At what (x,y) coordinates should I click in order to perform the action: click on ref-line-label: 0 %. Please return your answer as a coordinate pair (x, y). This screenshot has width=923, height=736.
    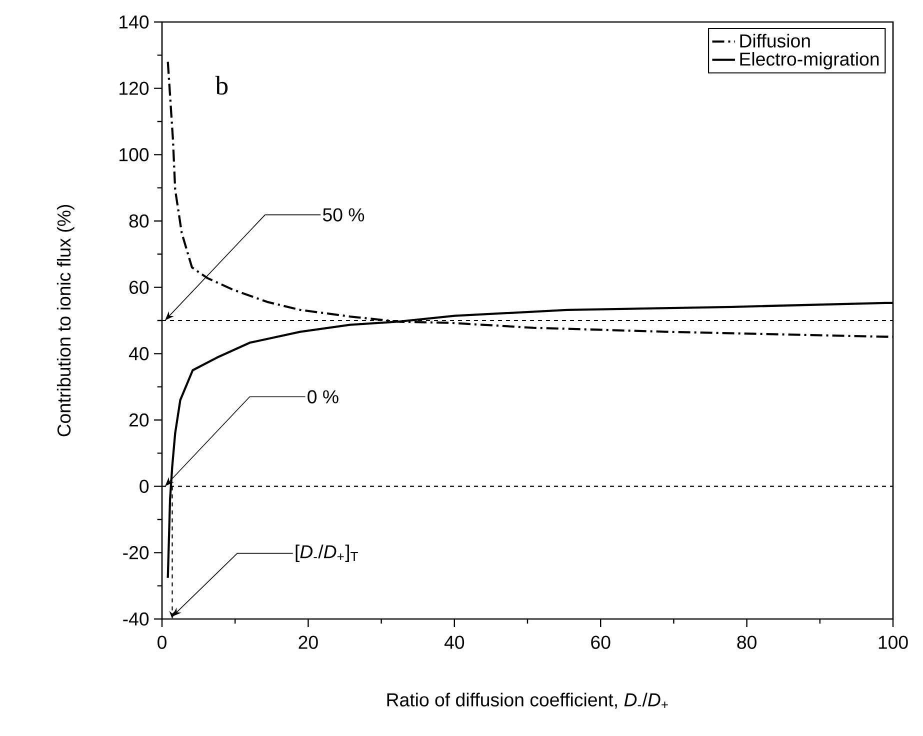
    Looking at the image, I should click on (323, 397).